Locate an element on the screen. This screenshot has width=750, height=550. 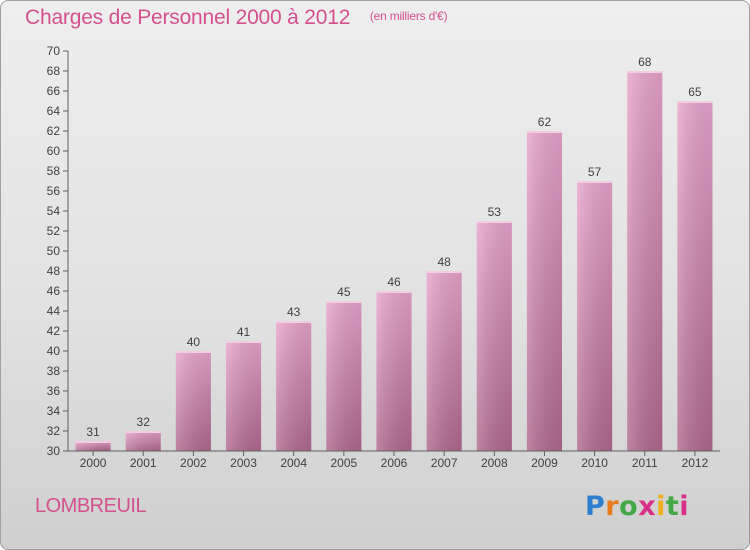
bar-top-edge-2002 is located at coordinates (193, 352).